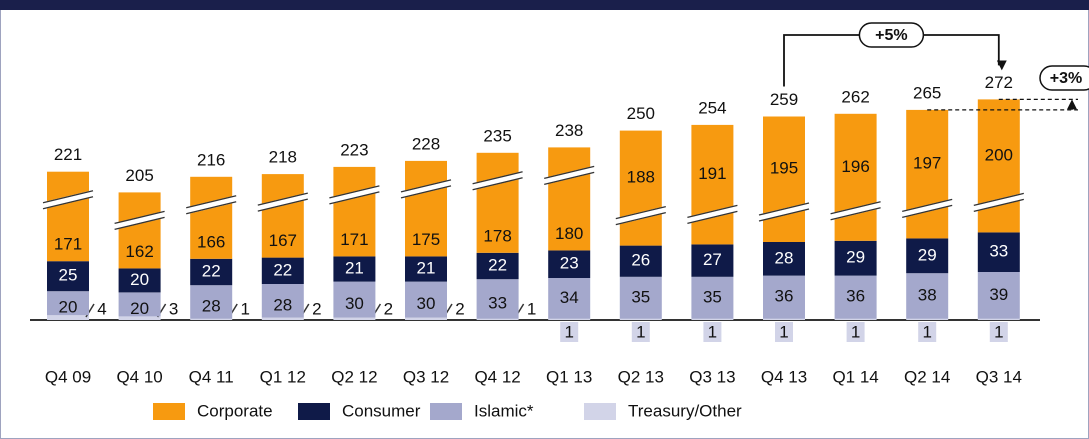  Describe the element at coordinates (68, 154) in the screenshot. I see `total-label: 221` at that location.